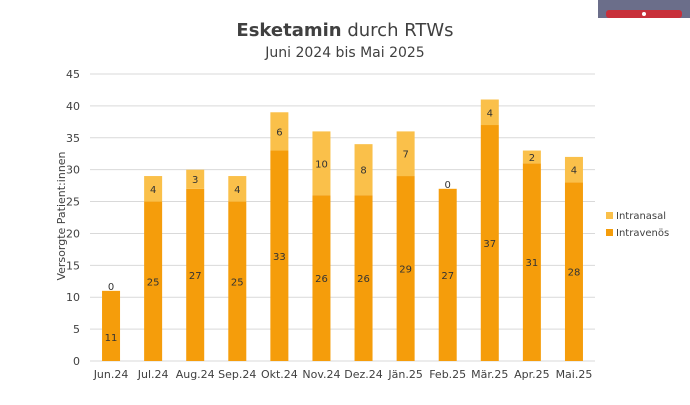 The width and height of the screenshot is (690, 405). I want to click on data-label-intravenos: 33, so click(279, 257).